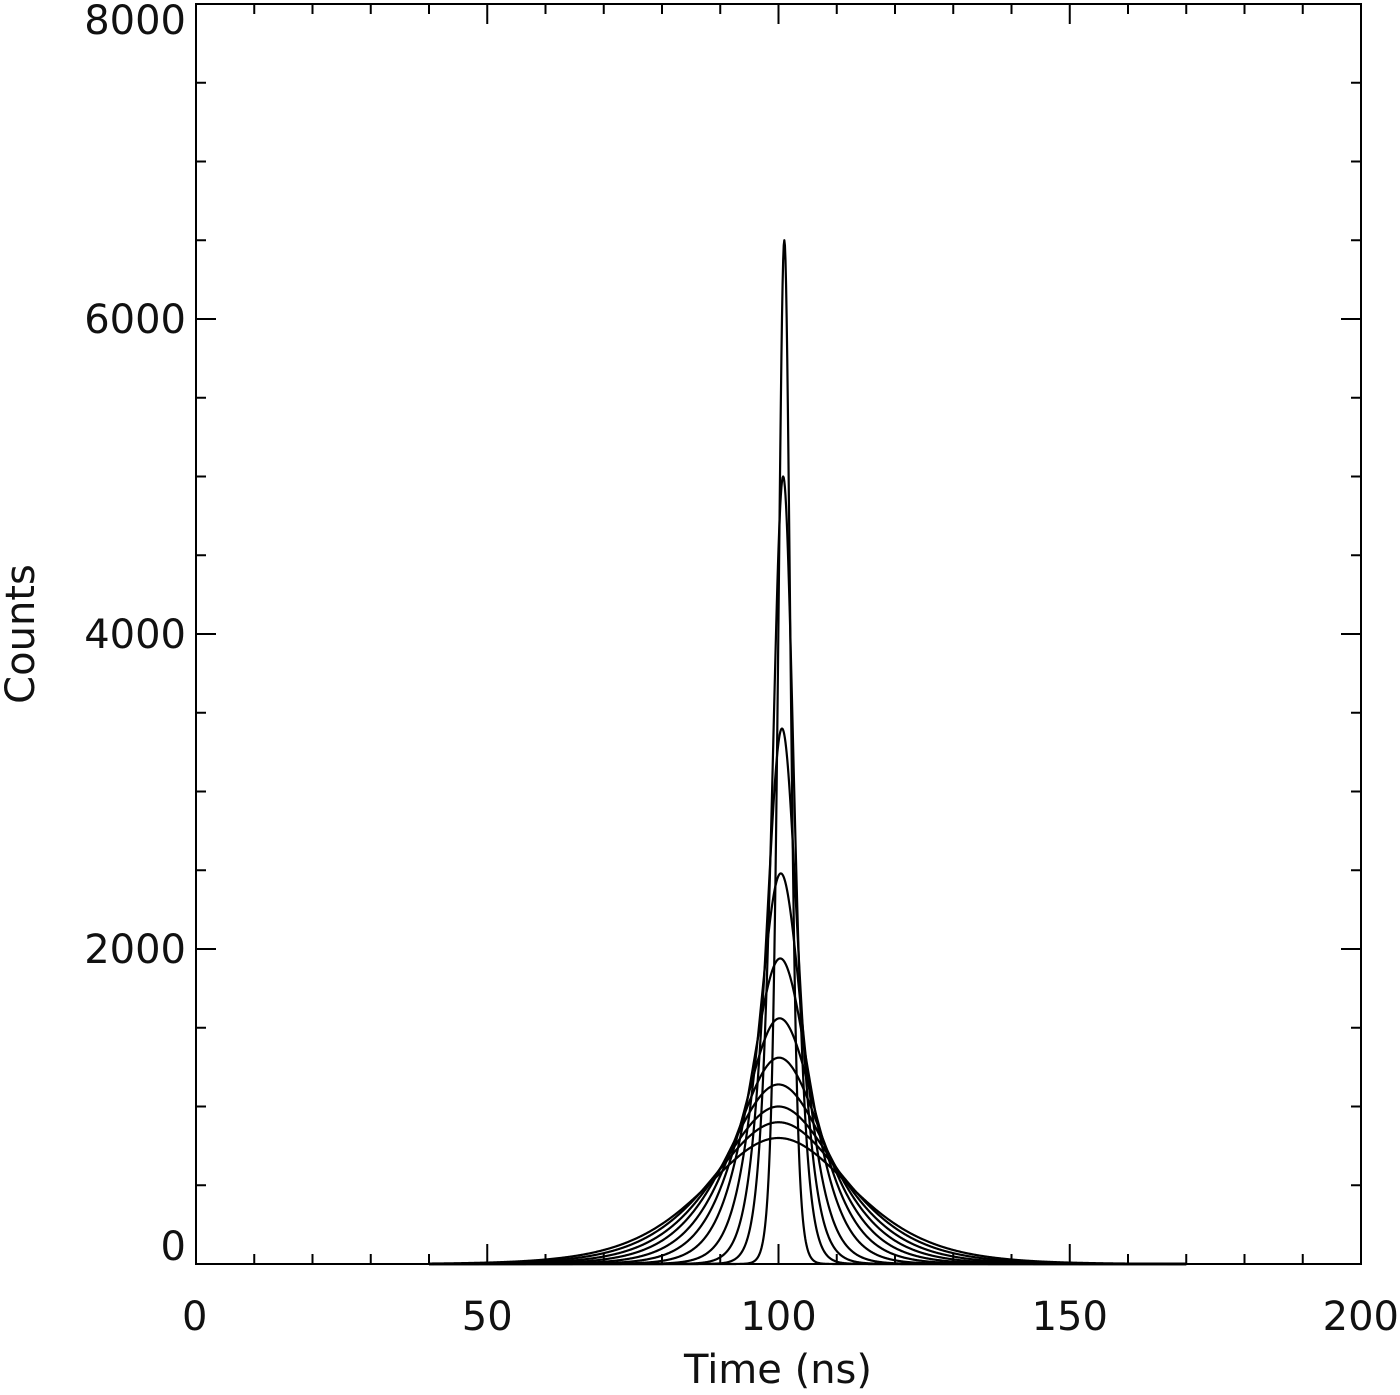 The width and height of the screenshot is (1400, 1395). I want to click on x-tick-label: 100, so click(778, 1317).